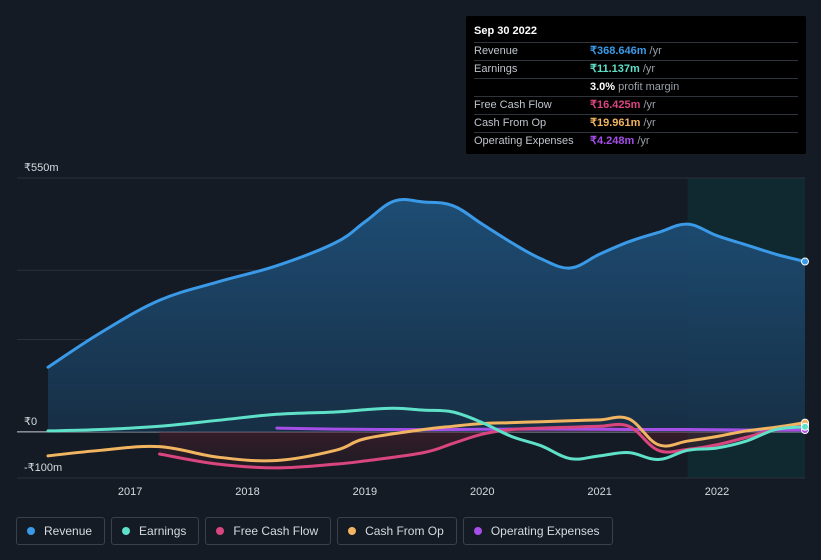 The height and width of the screenshot is (560, 821). Describe the element at coordinates (130, 492) in the screenshot. I see `x-tick-label: 2017` at that location.